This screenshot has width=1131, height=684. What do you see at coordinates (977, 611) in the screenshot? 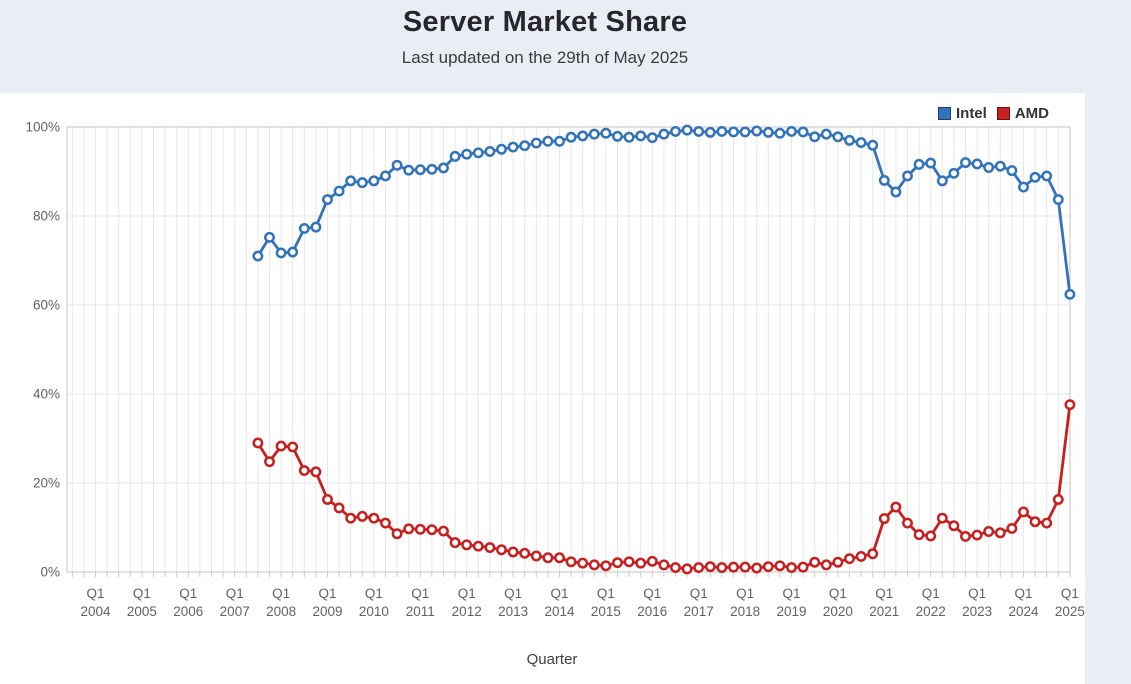
I see `x-tick-year: 2023` at bounding box center [977, 611].